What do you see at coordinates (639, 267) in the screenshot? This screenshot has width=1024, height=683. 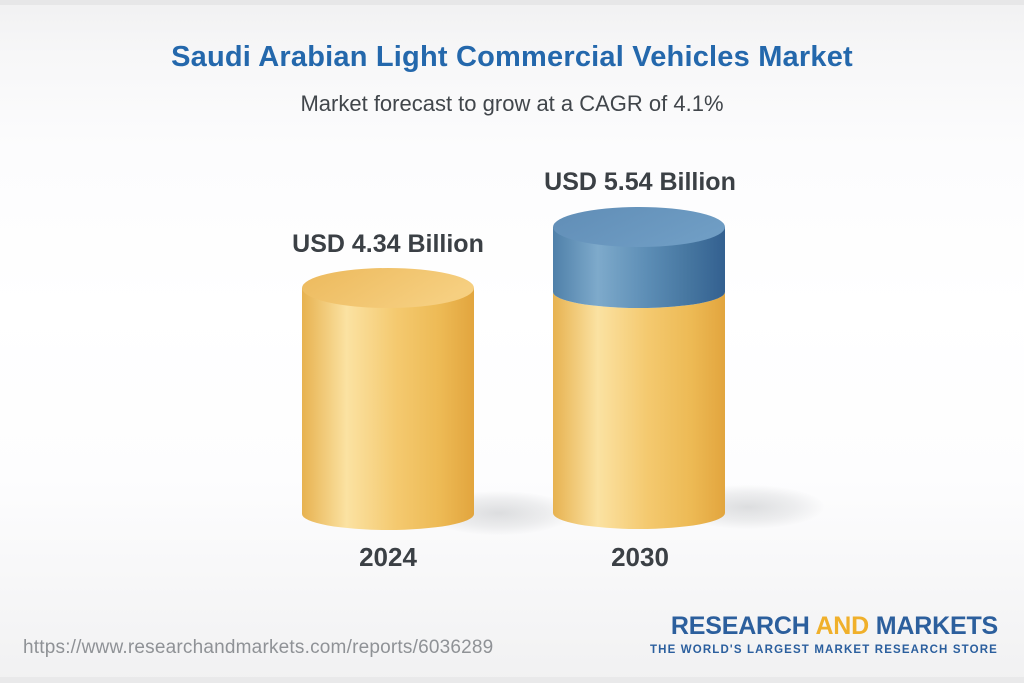 I see `cylinder-body-blue-segment` at bounding box center [639, 267].